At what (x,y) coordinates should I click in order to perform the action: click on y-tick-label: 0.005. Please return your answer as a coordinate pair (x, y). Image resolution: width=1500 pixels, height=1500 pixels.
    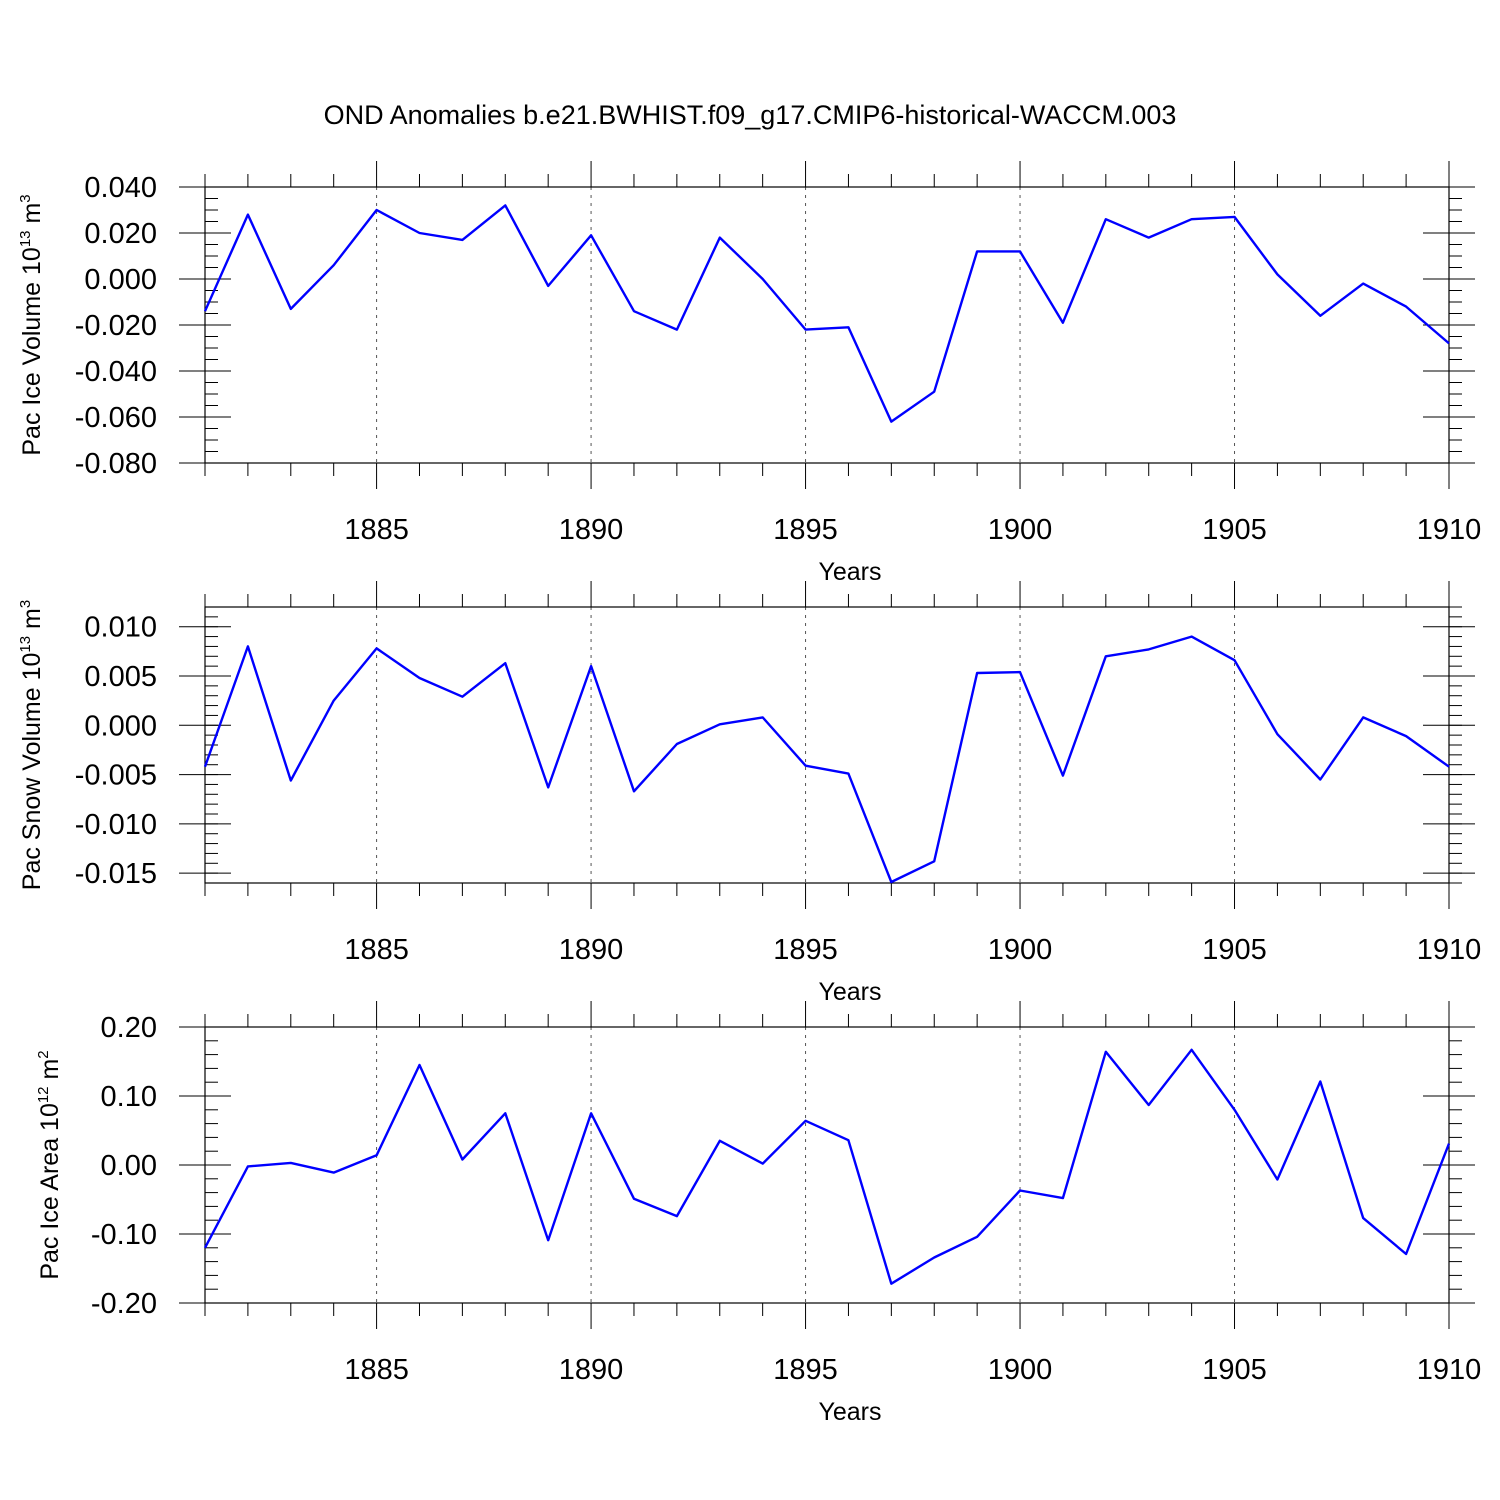
    Looking at the image, I should click on (120, 677).